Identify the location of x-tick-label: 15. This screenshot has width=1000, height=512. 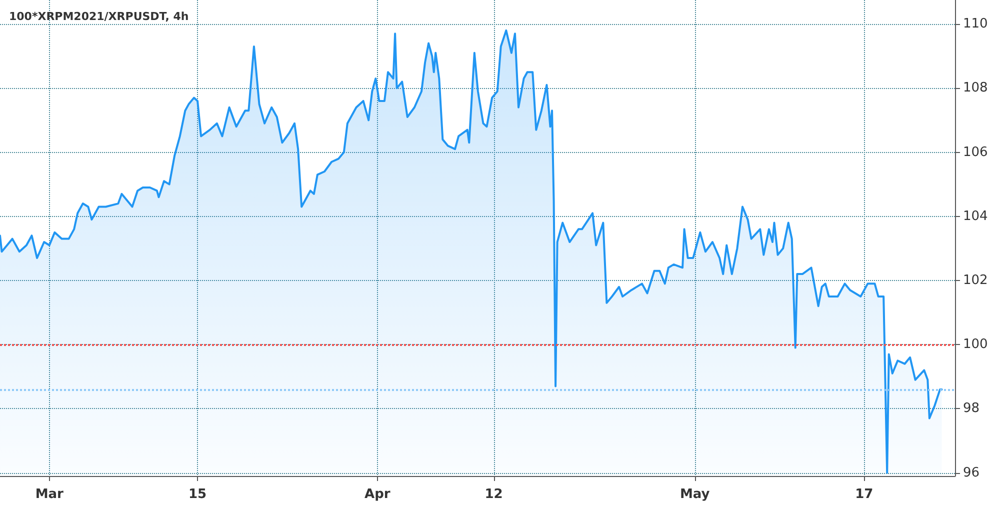
(197, 494).